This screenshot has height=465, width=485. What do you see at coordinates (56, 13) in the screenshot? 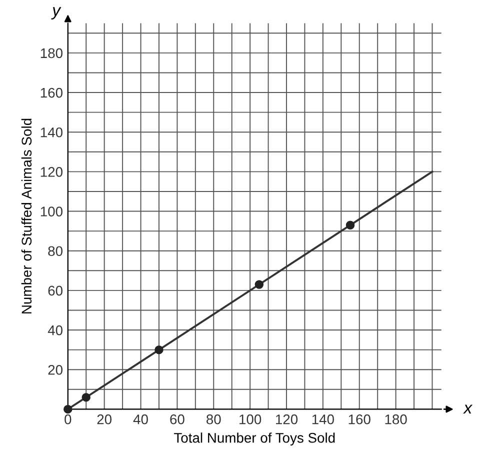
I see `text: y` at bounding box center [56, 13].